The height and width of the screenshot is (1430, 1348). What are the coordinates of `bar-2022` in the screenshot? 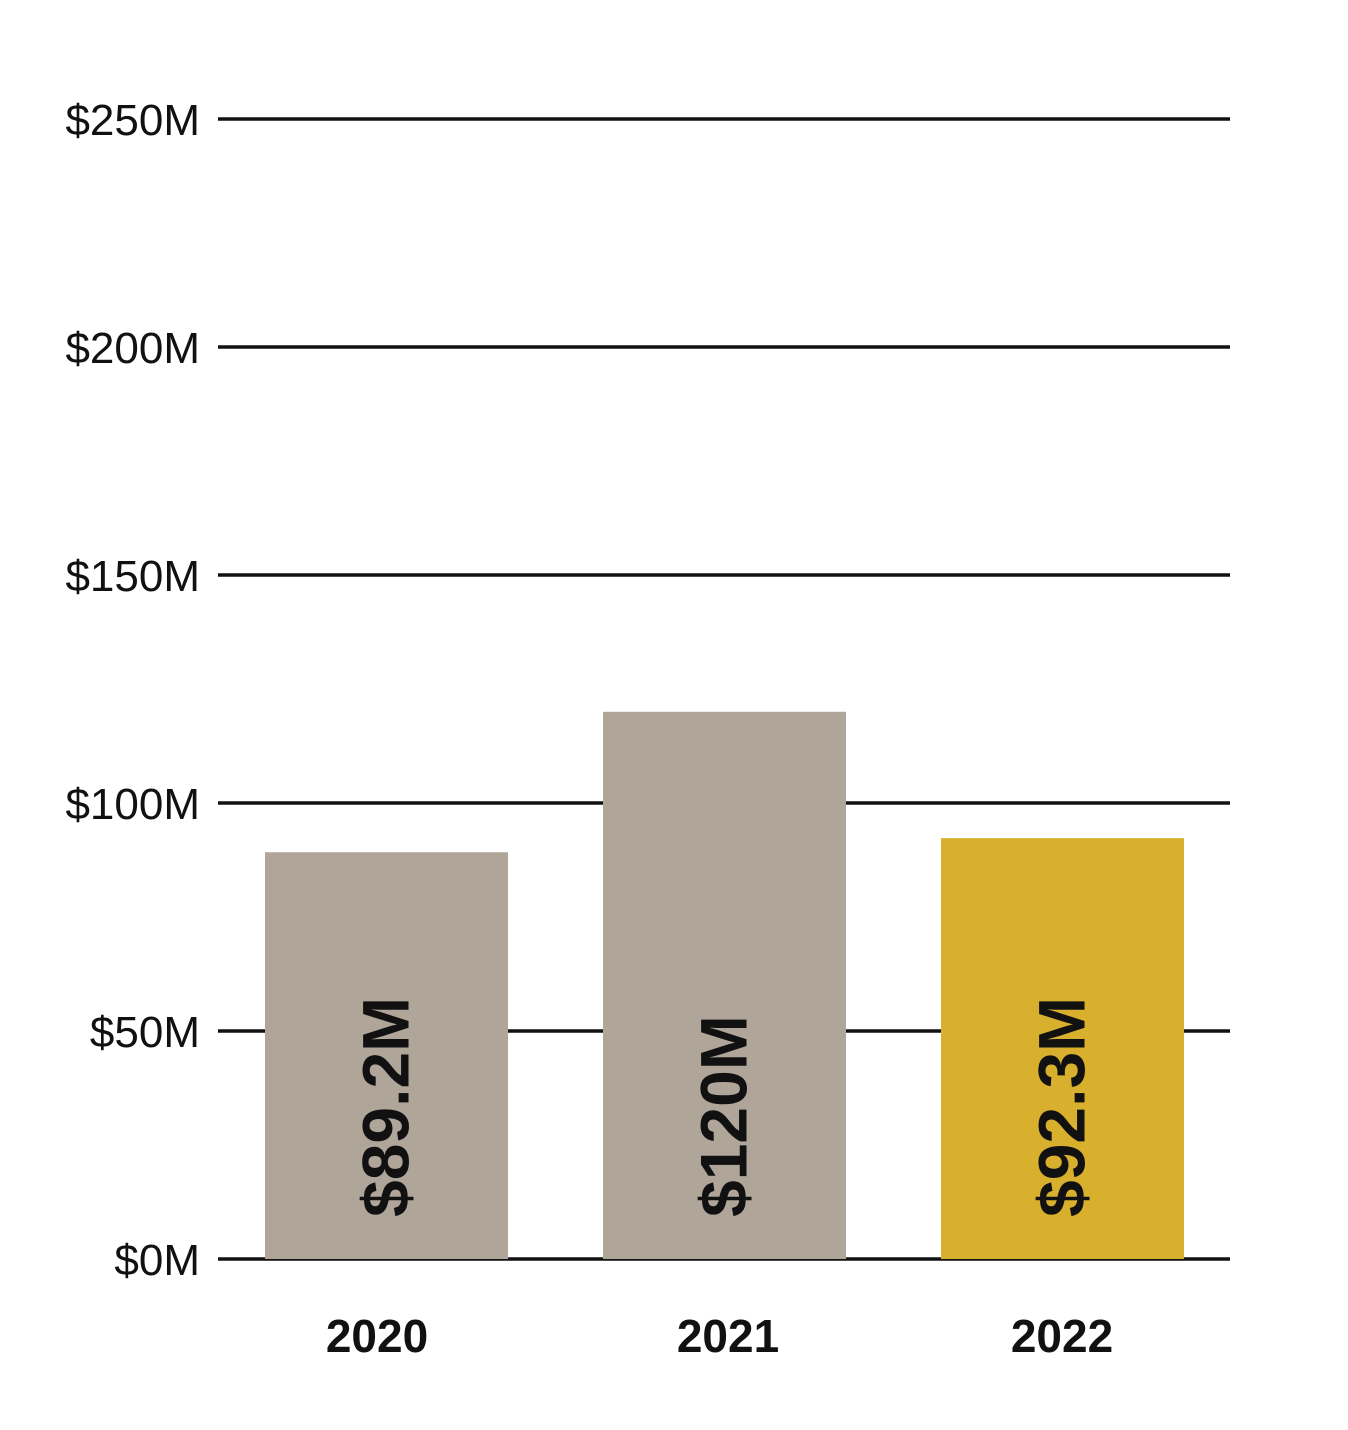 It's located at (1062, 1048).